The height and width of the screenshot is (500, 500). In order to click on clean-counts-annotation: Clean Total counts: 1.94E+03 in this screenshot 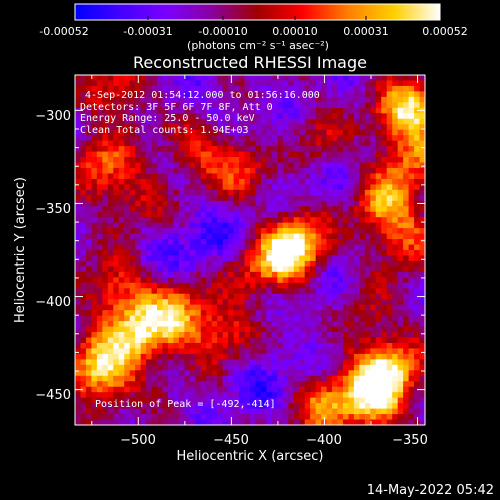, I will do `click(164, 130)`.